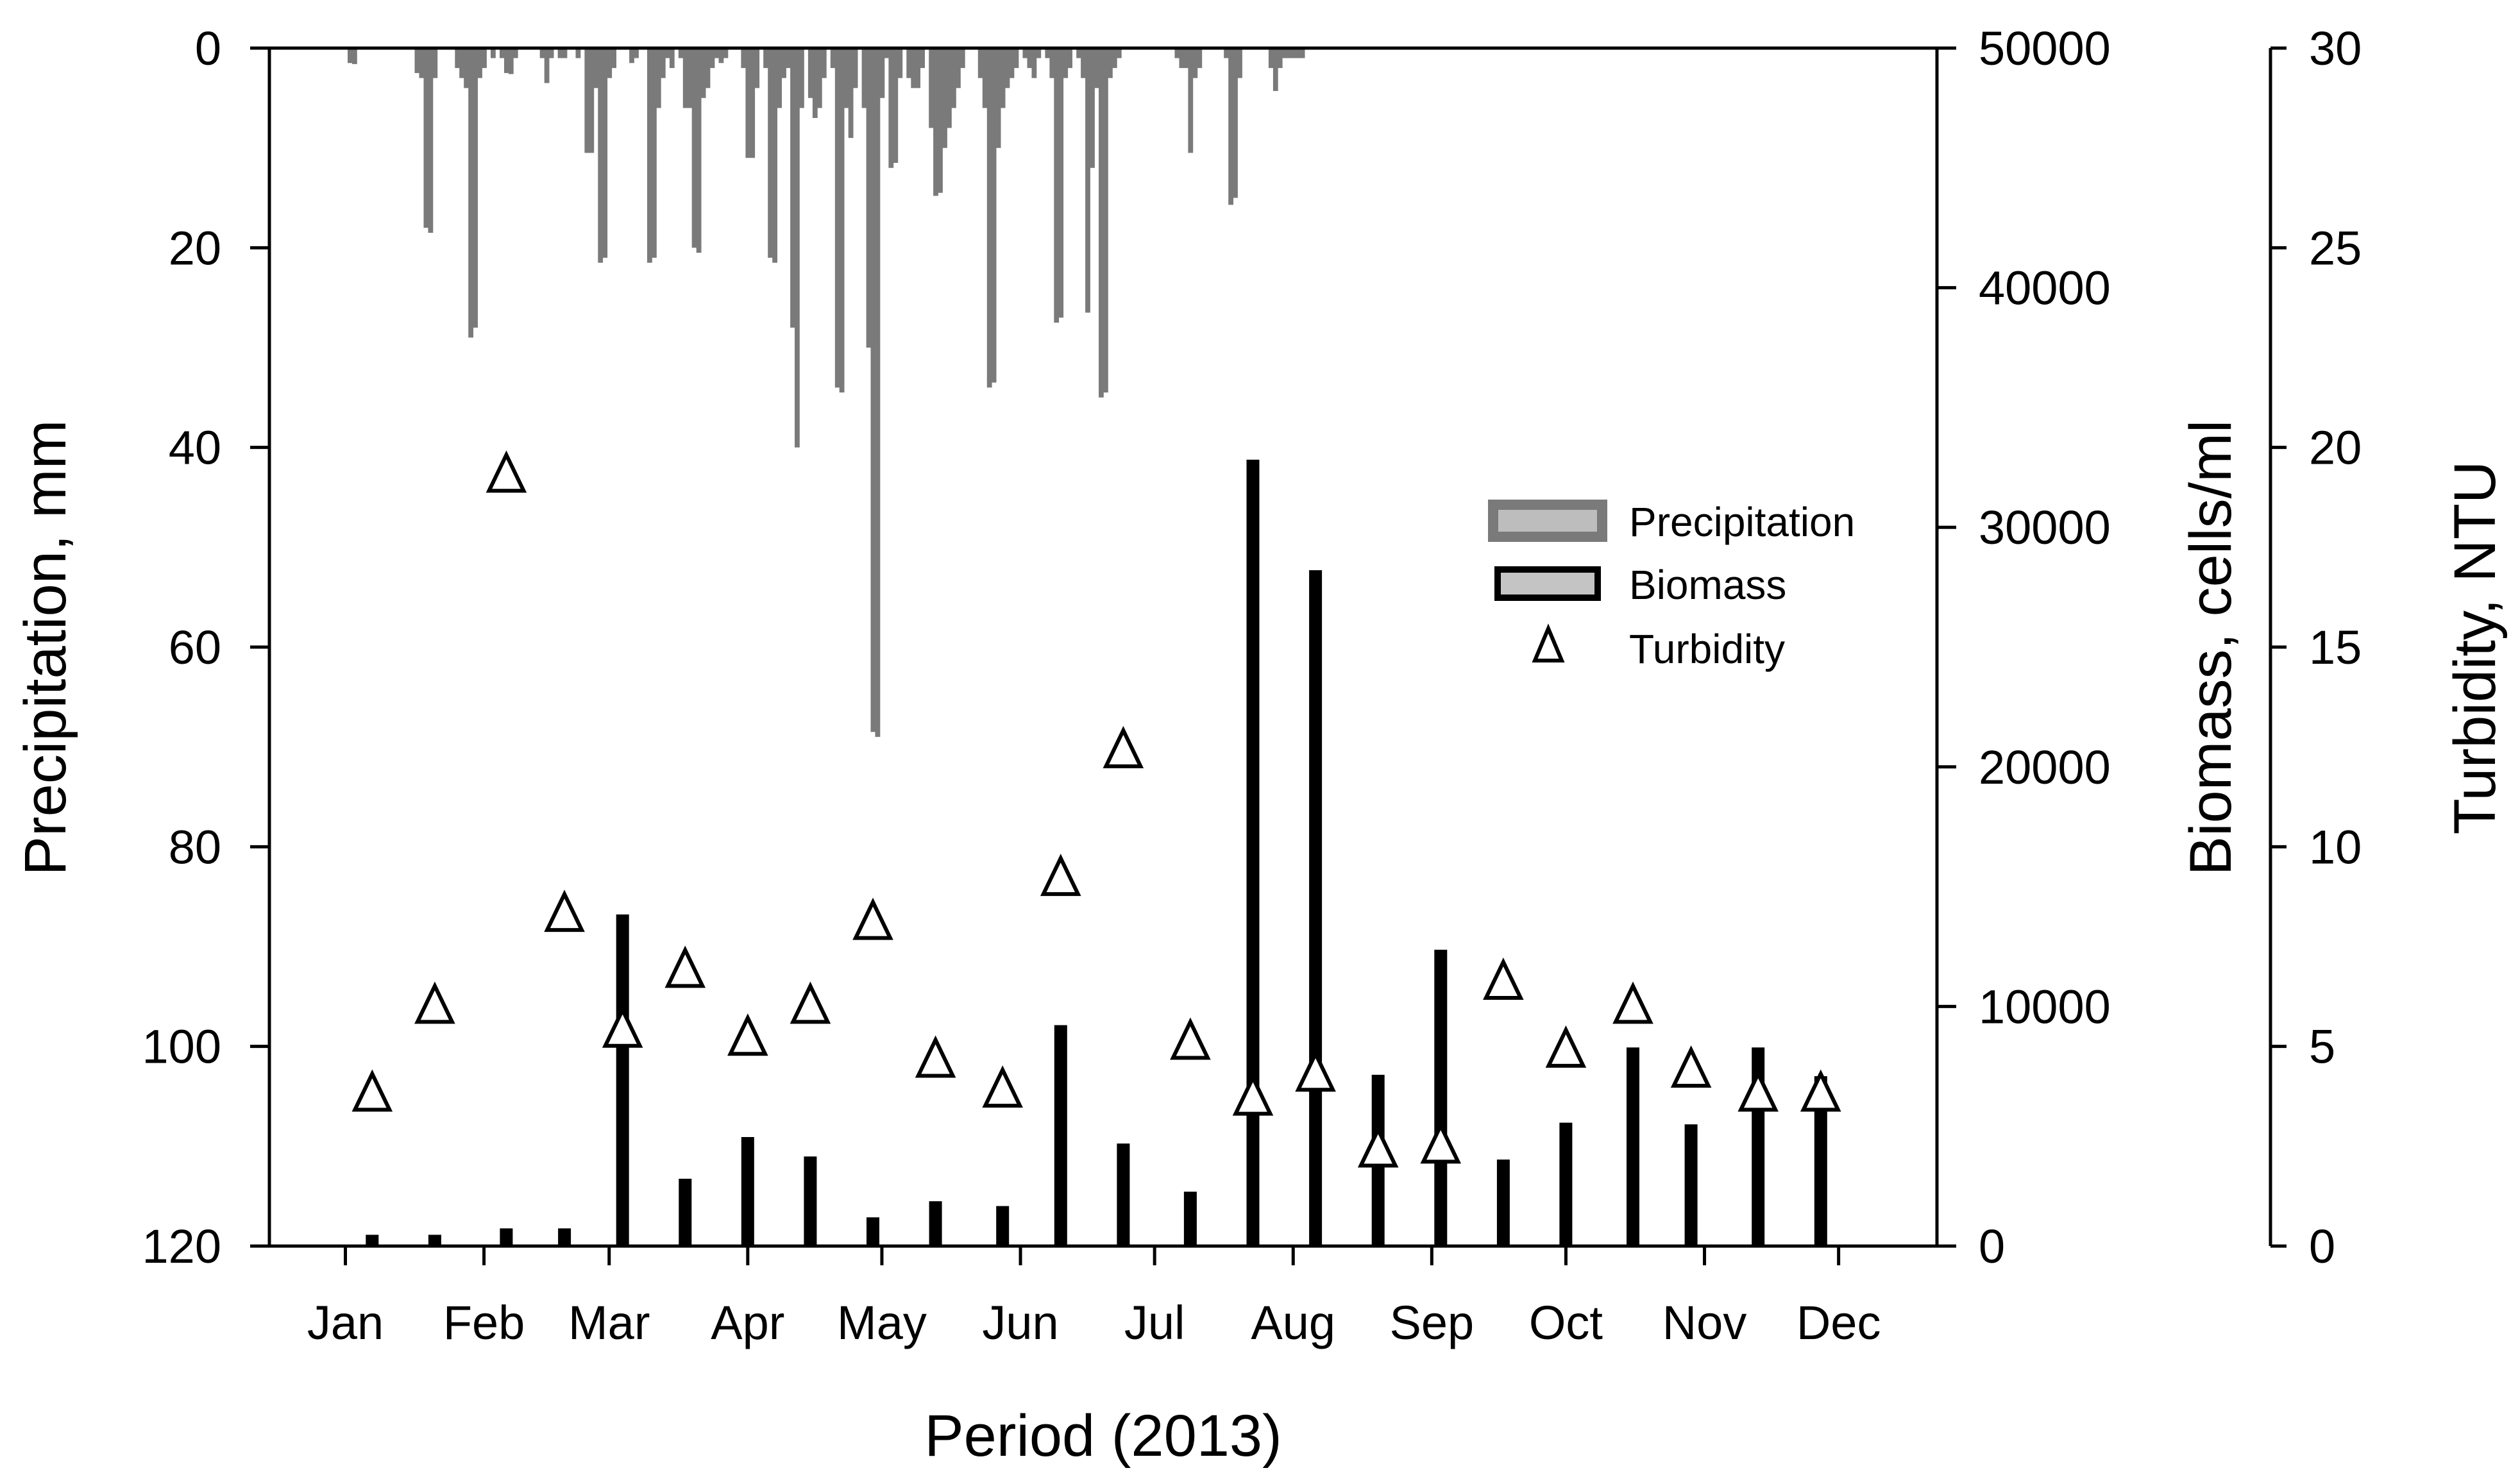  What do you see at coordinates (1566, 1322) in the screenshot?
I see `month-tick-label: Oct` at bounding box center [1566, 1322].